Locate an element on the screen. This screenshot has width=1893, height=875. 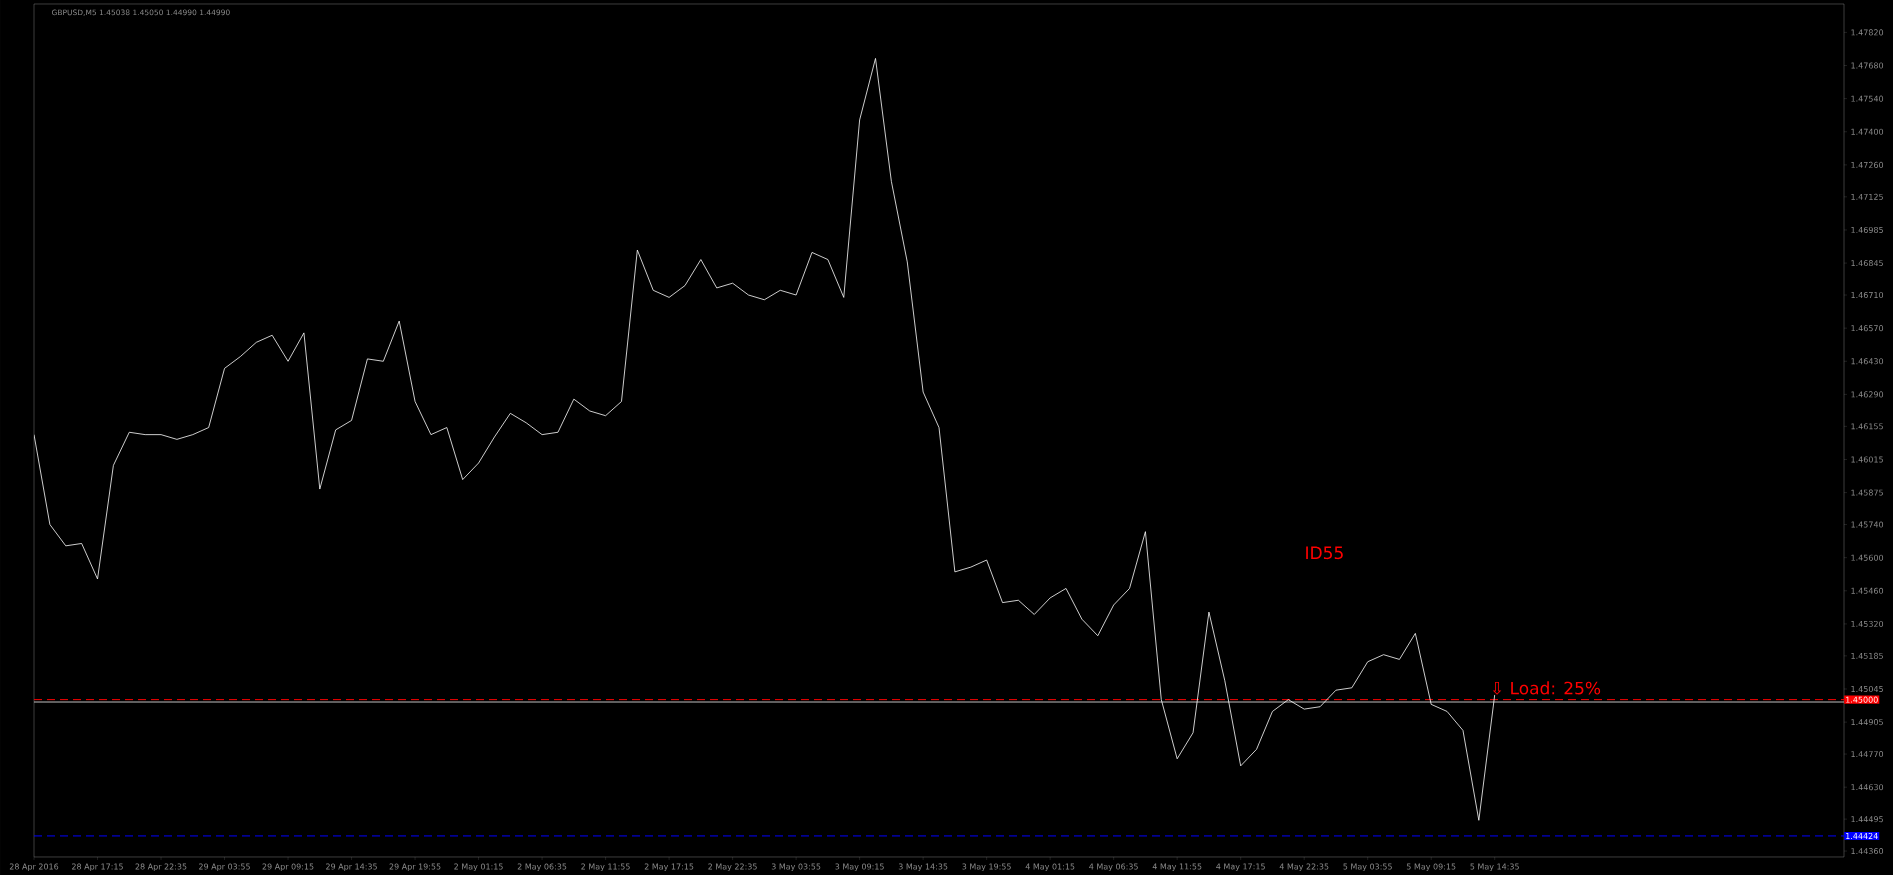
y-tick-label: 1.44360 is located at coordinates (1867, 851).